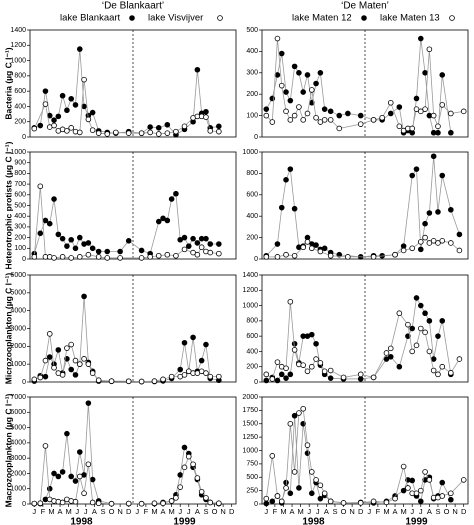 Image resolution: width=474 pixels, height=525 pixels. I want to click on y-tick-label: 200, so click(252, 94).